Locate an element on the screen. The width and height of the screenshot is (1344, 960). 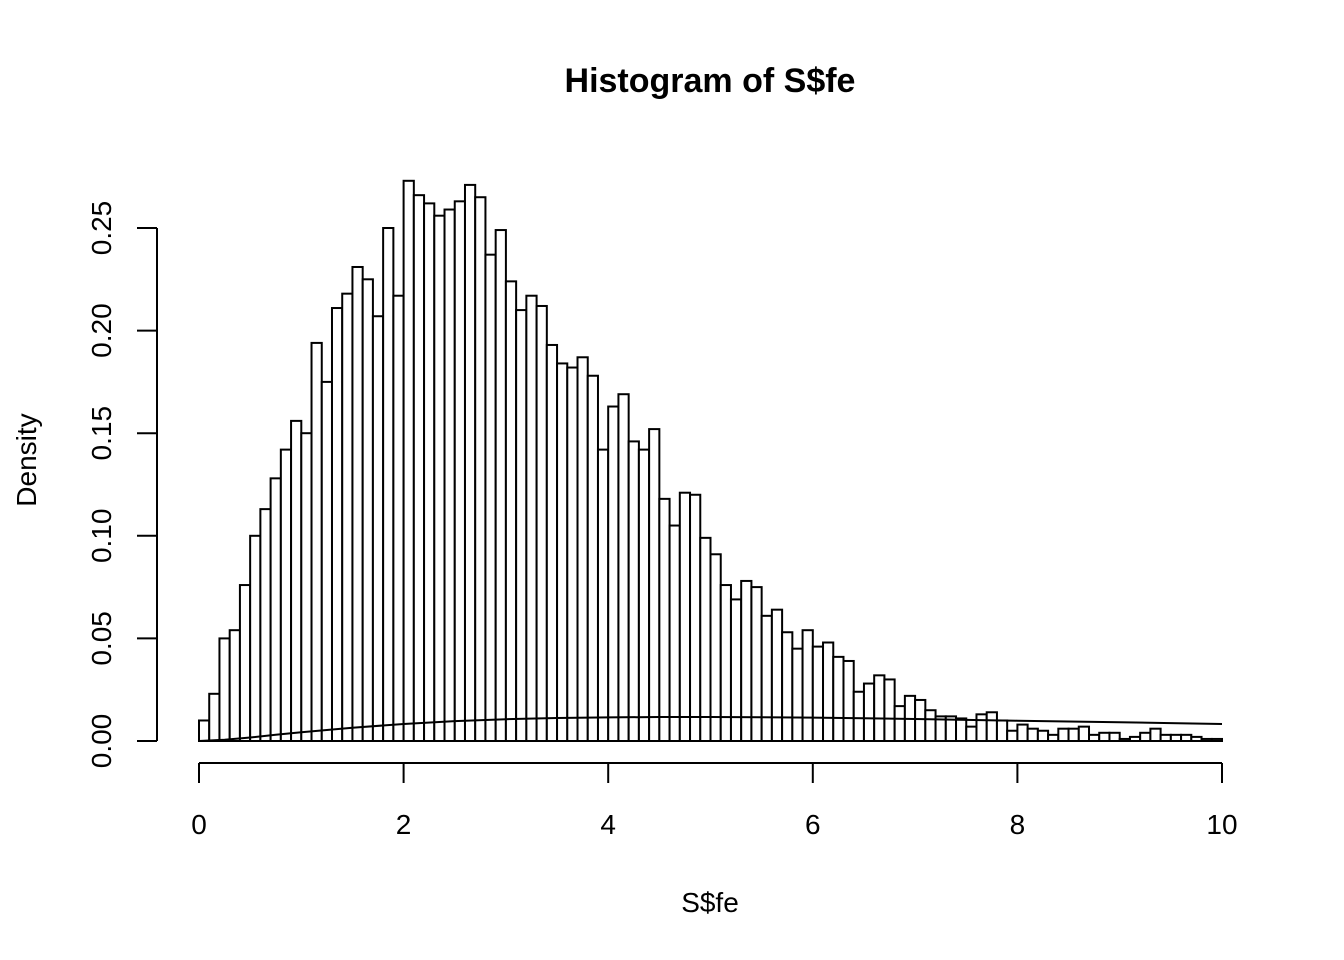
x-tick-label: 4 is located at coordinates (608, 824).